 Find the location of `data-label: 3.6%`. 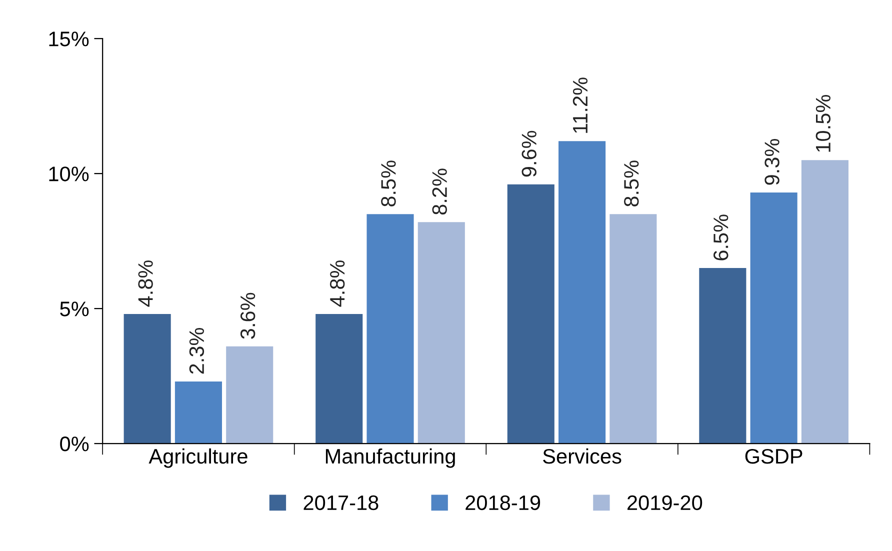

data-label: 3.6% is located at coordinates (248, 315).